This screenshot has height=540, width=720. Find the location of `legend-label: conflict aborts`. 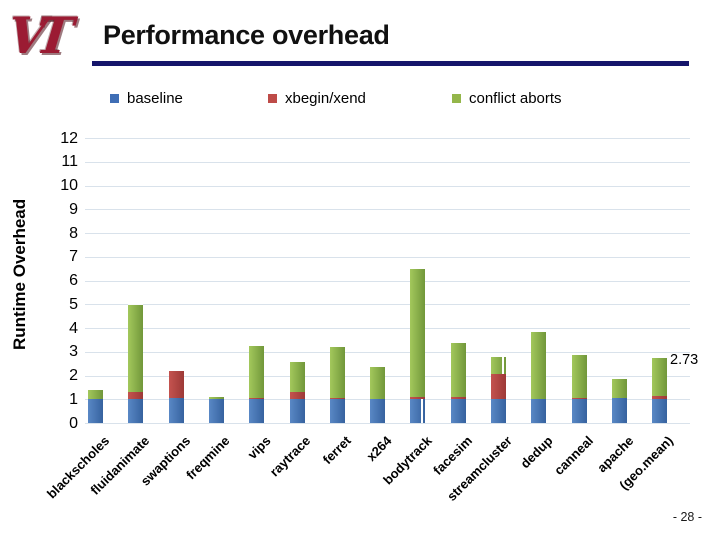

legend-label: conflict aborts is located at coordinates (515, 98).